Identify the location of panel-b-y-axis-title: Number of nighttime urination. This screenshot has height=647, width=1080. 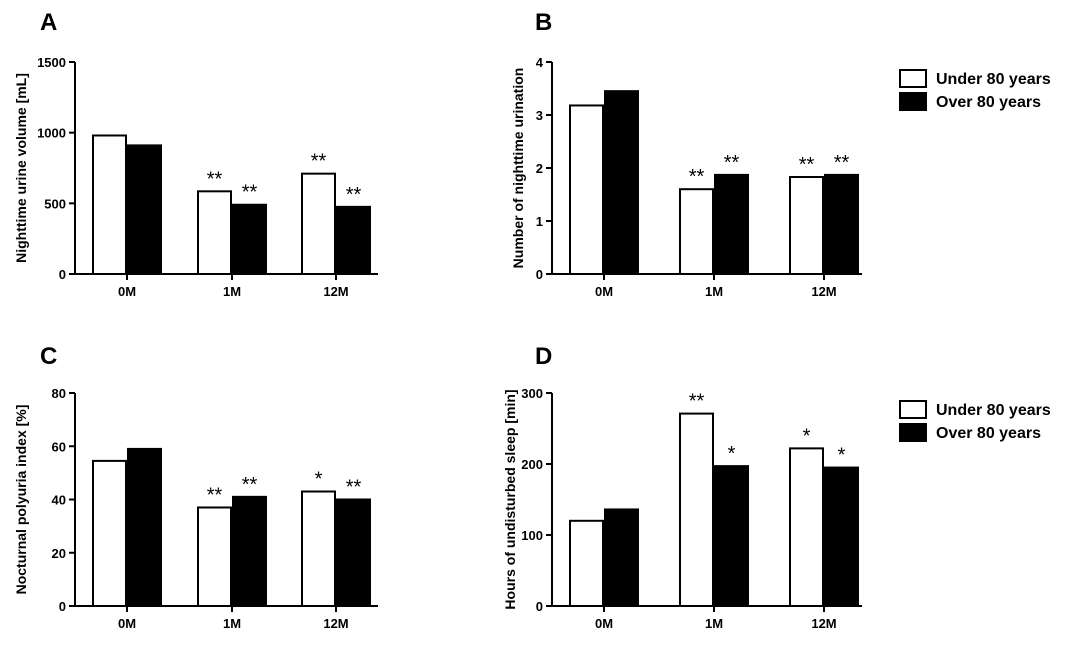
(518, 168).